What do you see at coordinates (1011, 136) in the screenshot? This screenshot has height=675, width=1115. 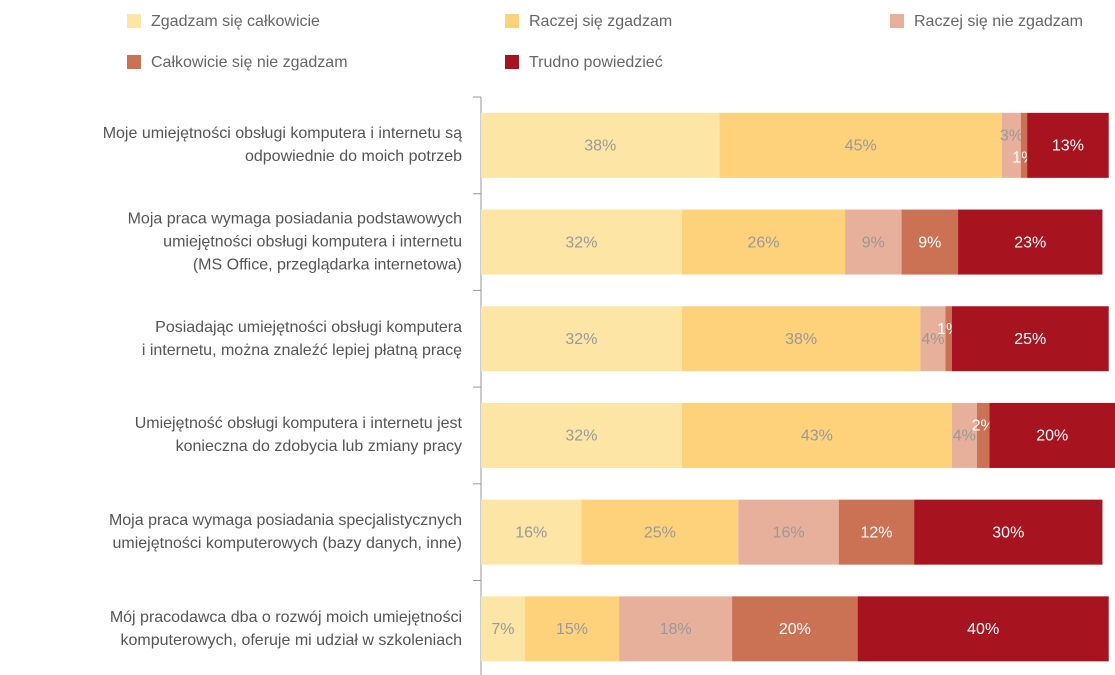 I see `data-label: 3%` at bounding box center [1011, 136].